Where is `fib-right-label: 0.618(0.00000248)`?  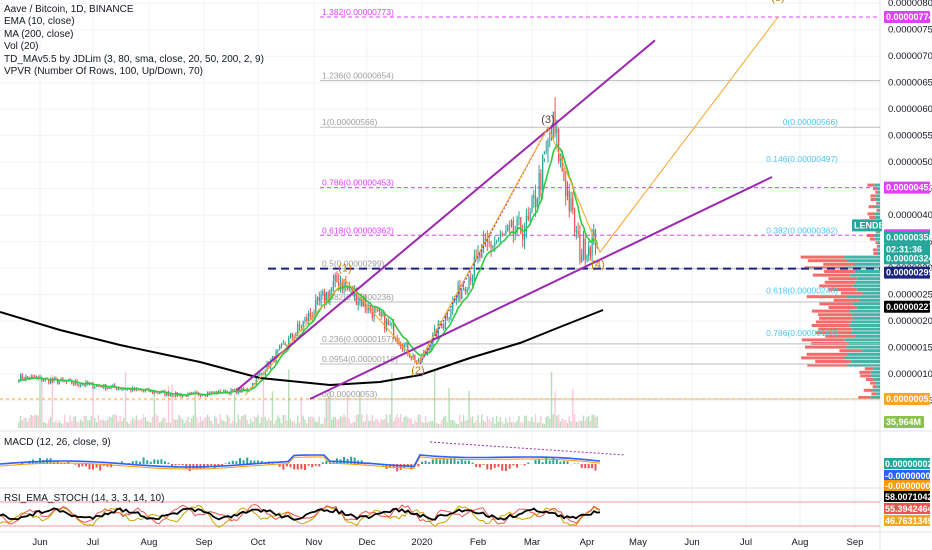
fib-right-label: 0.618(0.00000248) is located at coordinates (802, 291).